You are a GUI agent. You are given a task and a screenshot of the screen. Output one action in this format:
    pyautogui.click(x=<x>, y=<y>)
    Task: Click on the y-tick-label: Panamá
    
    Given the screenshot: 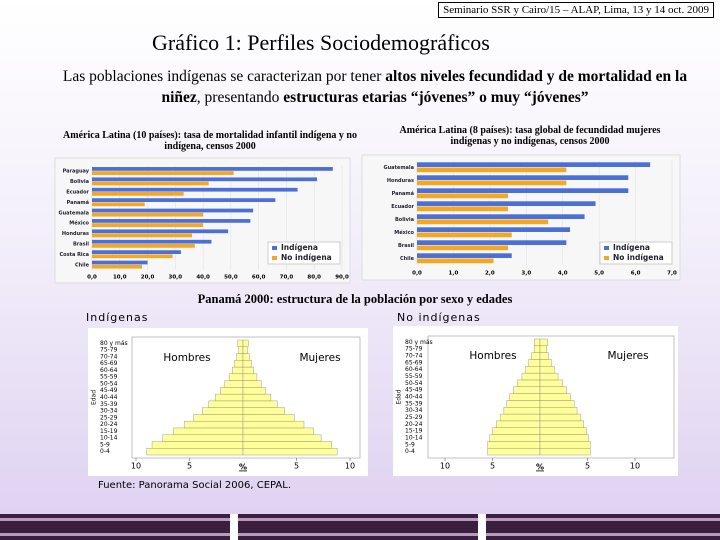 What is the action you would take?
    pyautogui.click(x=403, y=193)
    